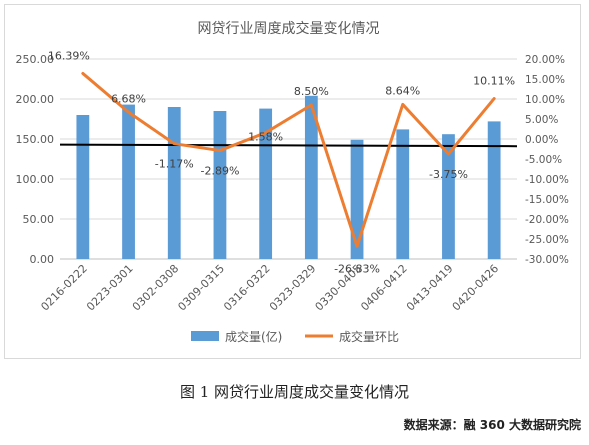 The image size is (589, 445). What do you see at coordinates (247, 288) in the screenshot?
I see `x-tick-label: 0316-0322` at bounding box center [247, 288].